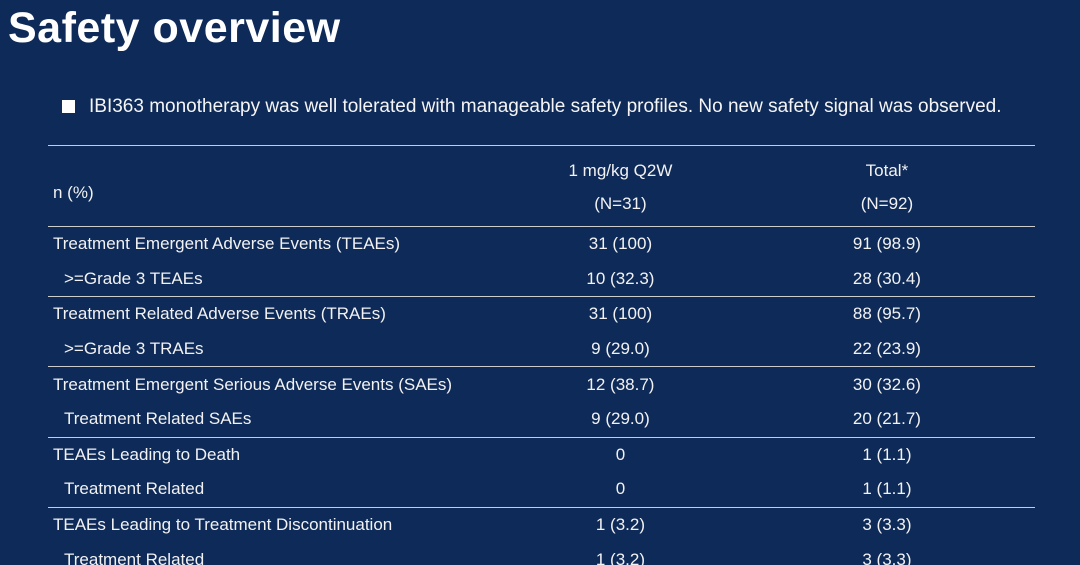 This screenshot has width=1080, height=565. Describe the element at coordinates (541, 454) in the screenshot. I see `table-row: TEAEs Leading to Death 0 1 (1.1)` at that location.